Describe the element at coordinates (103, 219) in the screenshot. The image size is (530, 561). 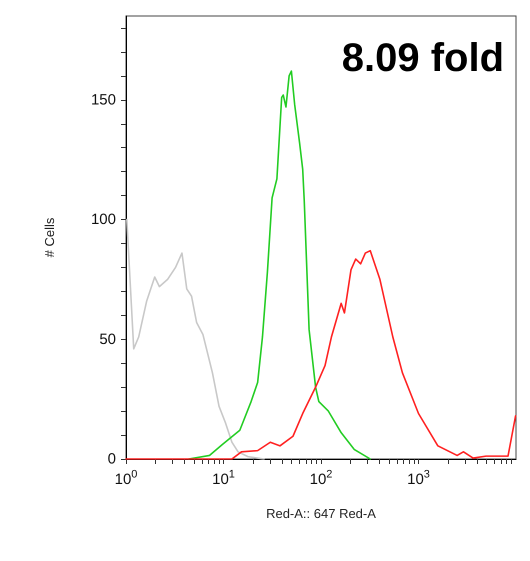
I see `y-tick-label: 100` at that location.